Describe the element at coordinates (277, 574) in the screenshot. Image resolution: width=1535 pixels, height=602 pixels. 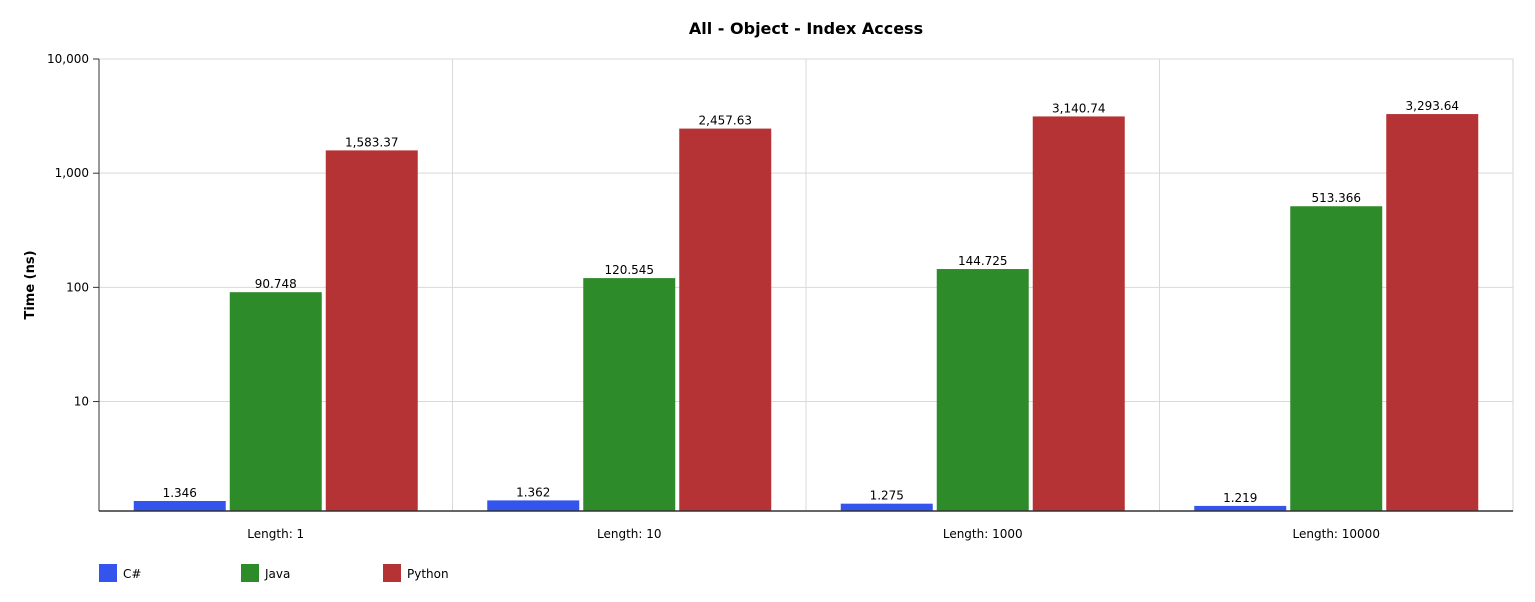
I see `legend-label: Java` at that location.